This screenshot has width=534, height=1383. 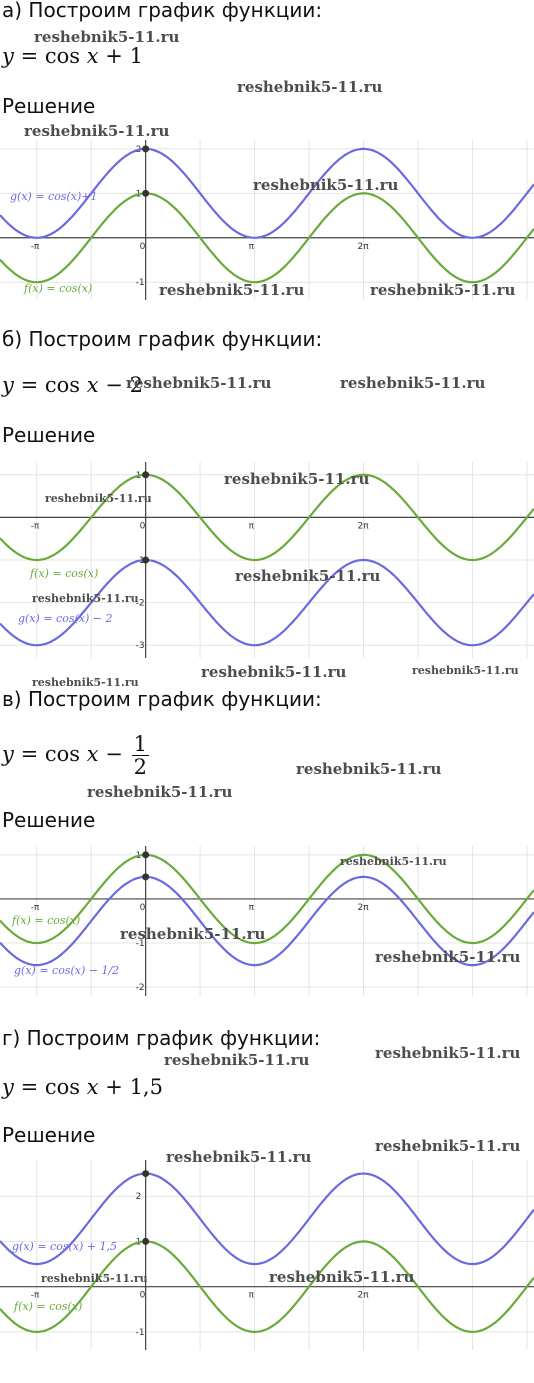 I want to click on grid, so click(x=267, y=1255).